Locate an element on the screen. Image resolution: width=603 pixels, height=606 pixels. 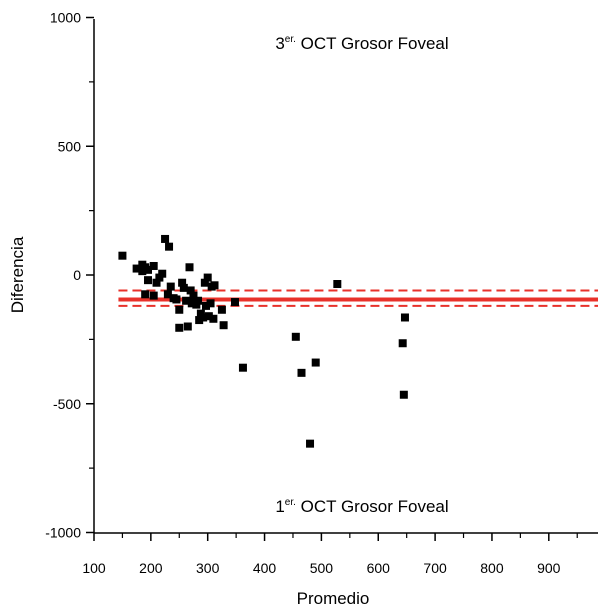
x-tick-label: 700 is located at coordinates (435, 568).